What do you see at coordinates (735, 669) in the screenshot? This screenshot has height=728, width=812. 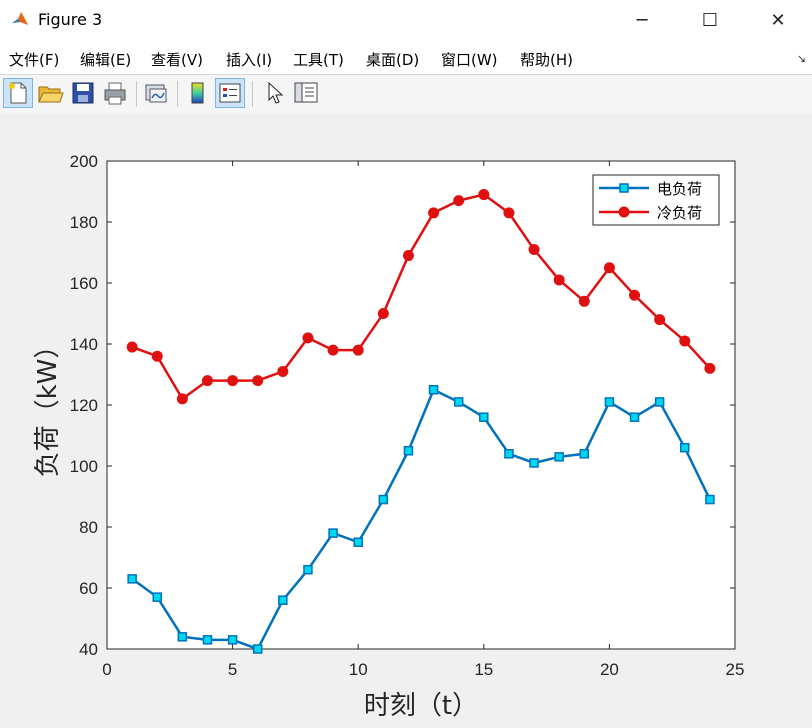 I see `x-tick-label: 25` at bounding box center [735, 669].